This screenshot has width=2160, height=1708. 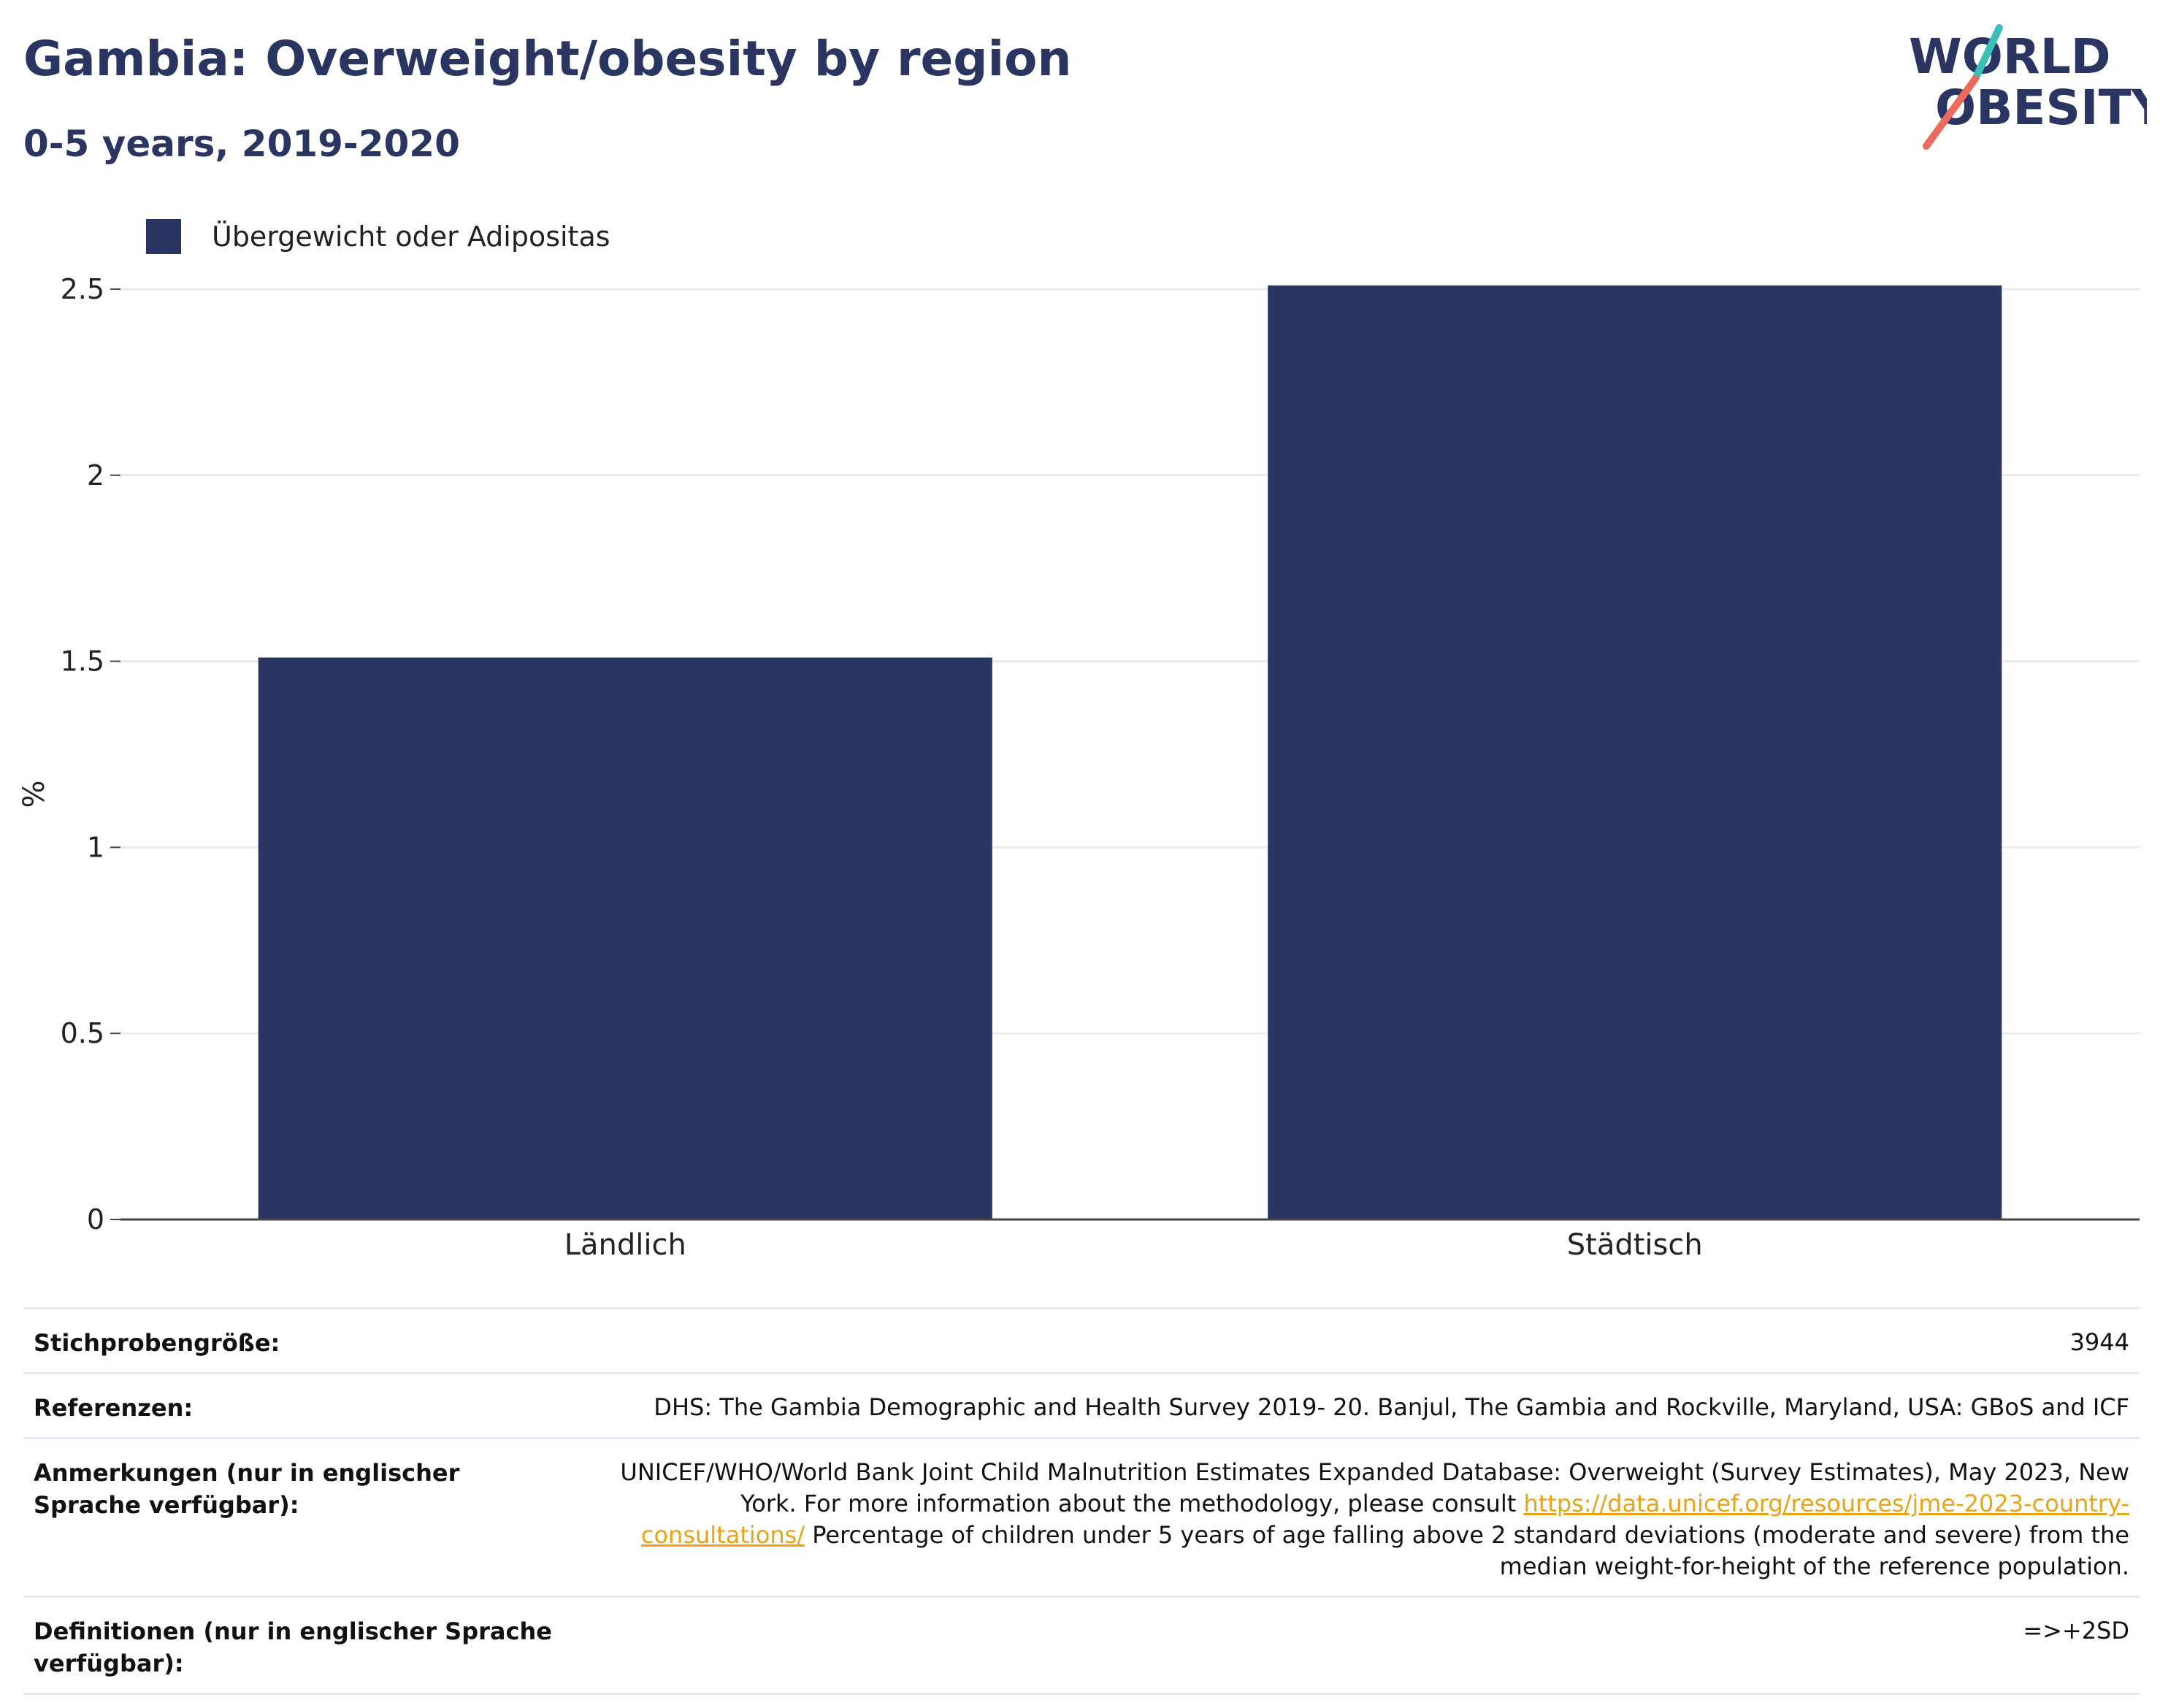 What do you see at coordinates (1951, 112) in the screenshot?
I see `logo-slash-coral` at bounding box center [1951, 112].